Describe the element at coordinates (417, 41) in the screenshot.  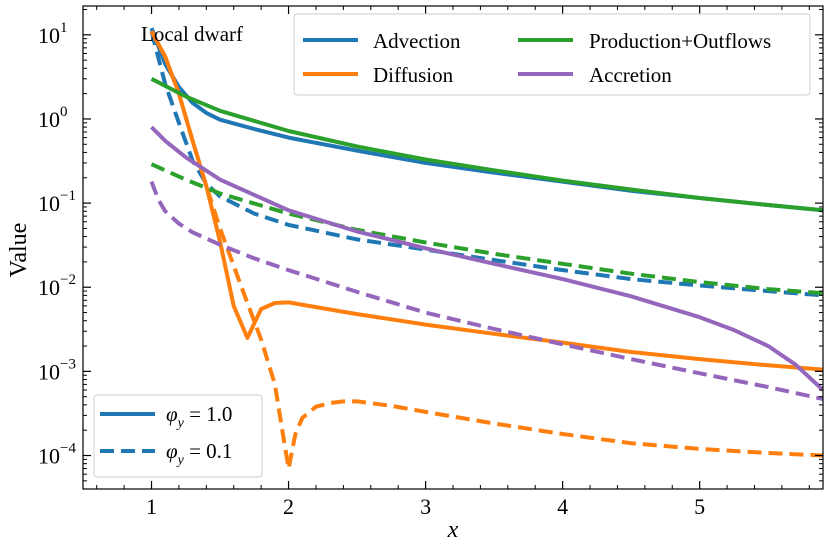
I see `legend-label-advection: Advection` at that location.